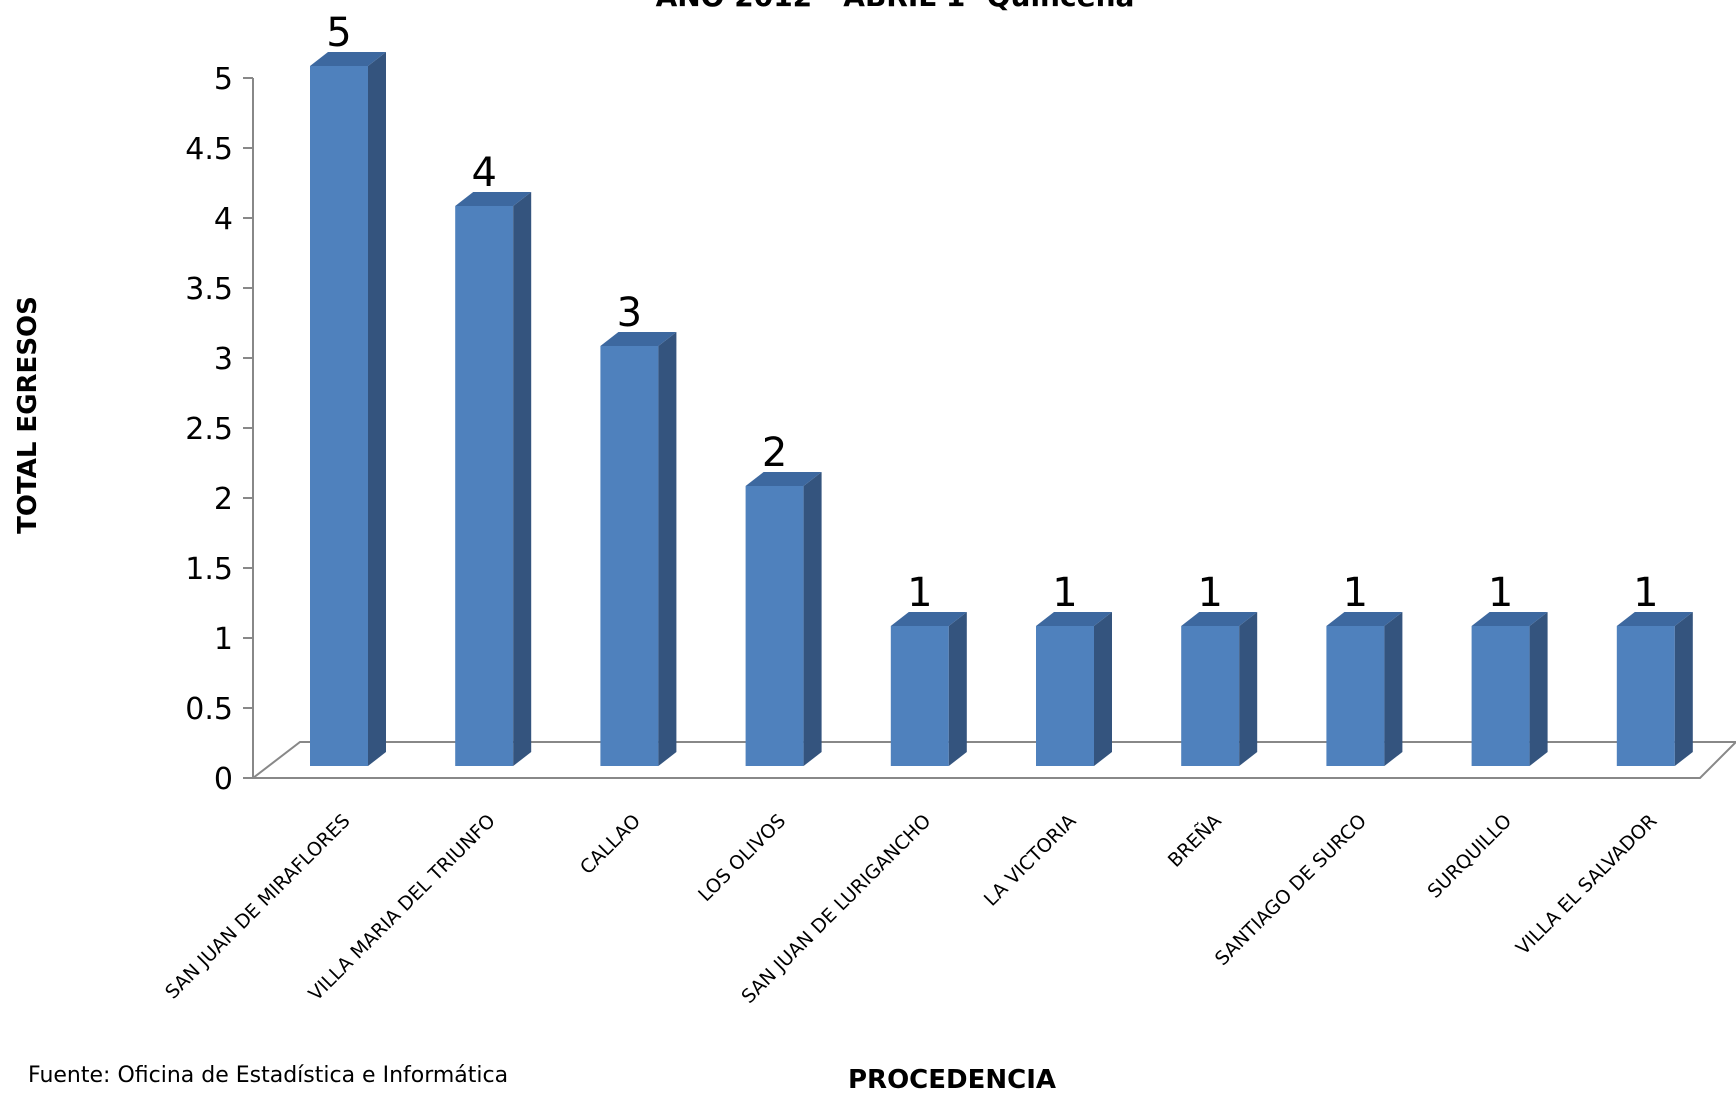 The image size is (1736, 1097). What do you see at coordinates (483, 173) in the screenshot?
I see `data-label: 4` at bounding box center [483, 173].